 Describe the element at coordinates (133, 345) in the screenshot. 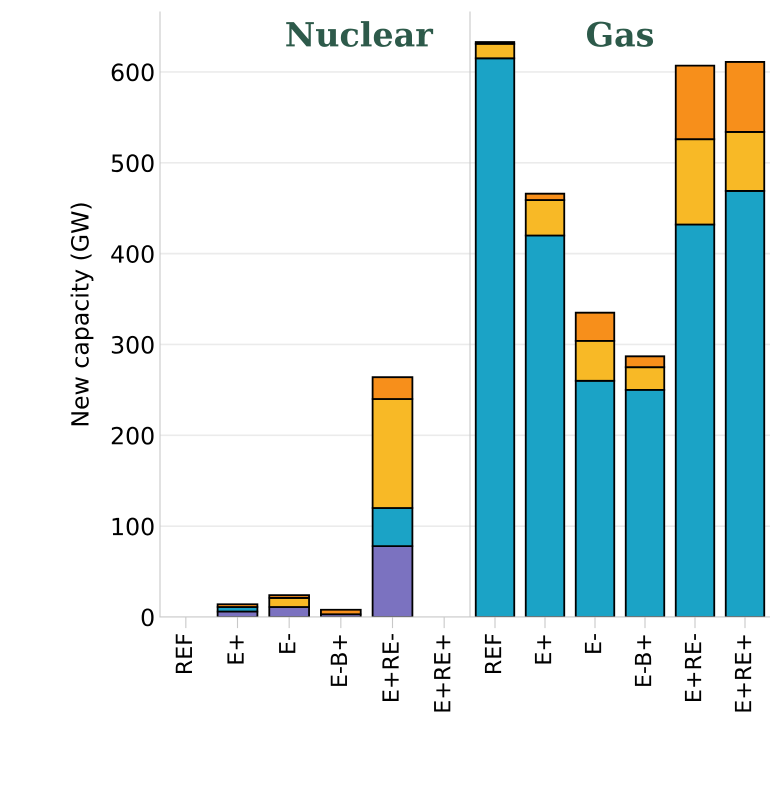

I see `y-tick-label: 300` at that location.